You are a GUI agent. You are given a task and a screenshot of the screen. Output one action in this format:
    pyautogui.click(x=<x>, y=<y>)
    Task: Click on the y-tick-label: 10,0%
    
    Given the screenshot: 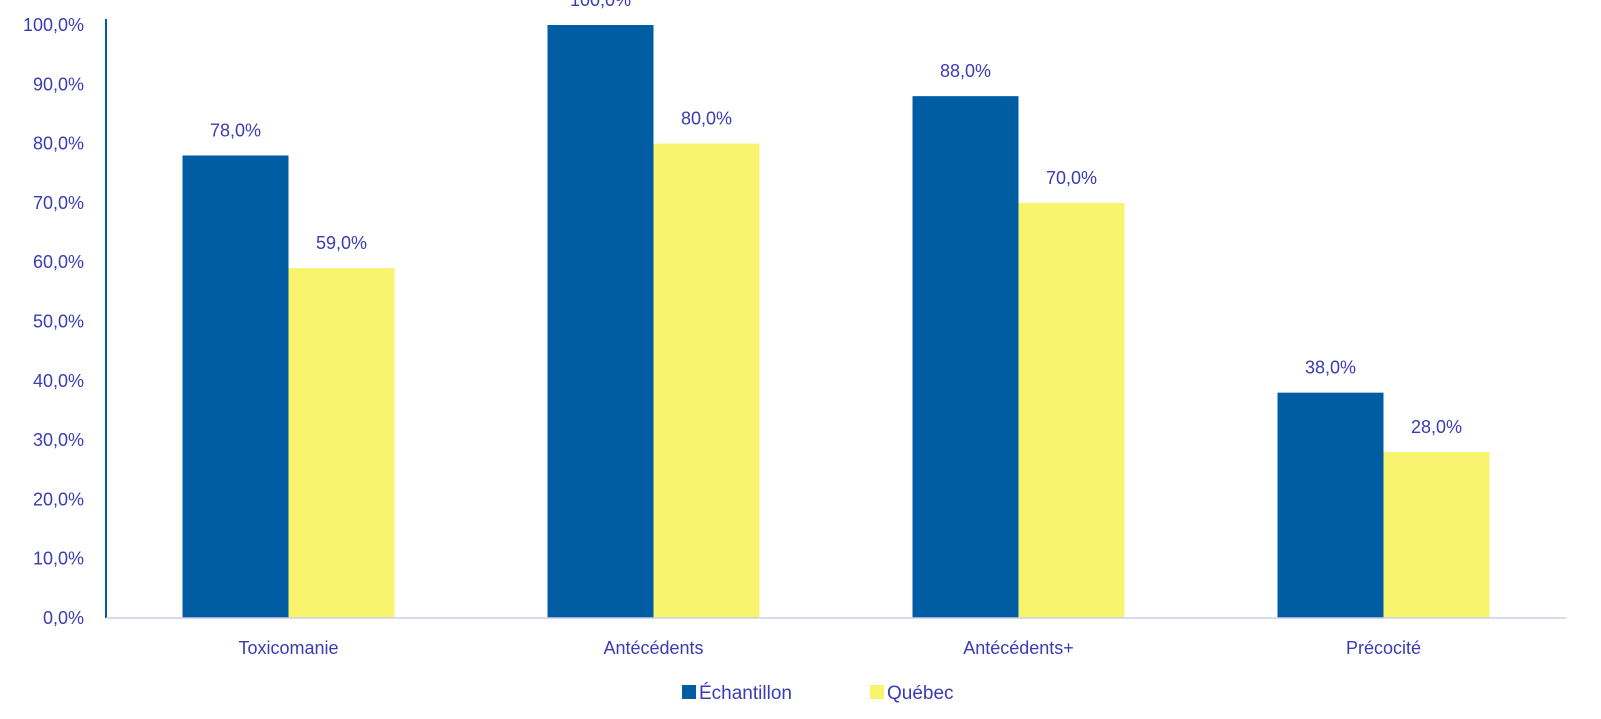 What is the action you would take?
    pyautogui.click(x=58, y=559)
    